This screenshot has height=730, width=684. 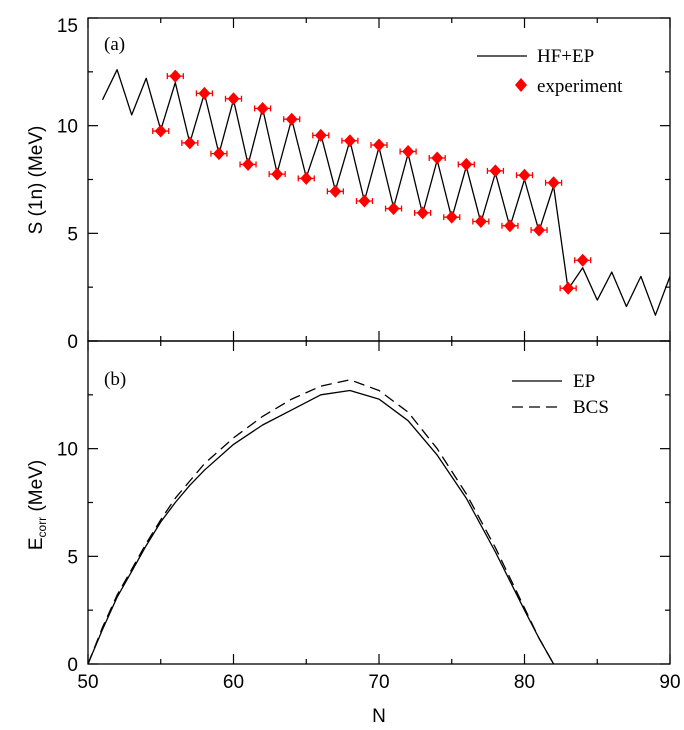 What do you see at coordinates (565, 56) in the screenshot?
I see `legend-hfep-label: HF+EP` at bounding box center [565, 56].